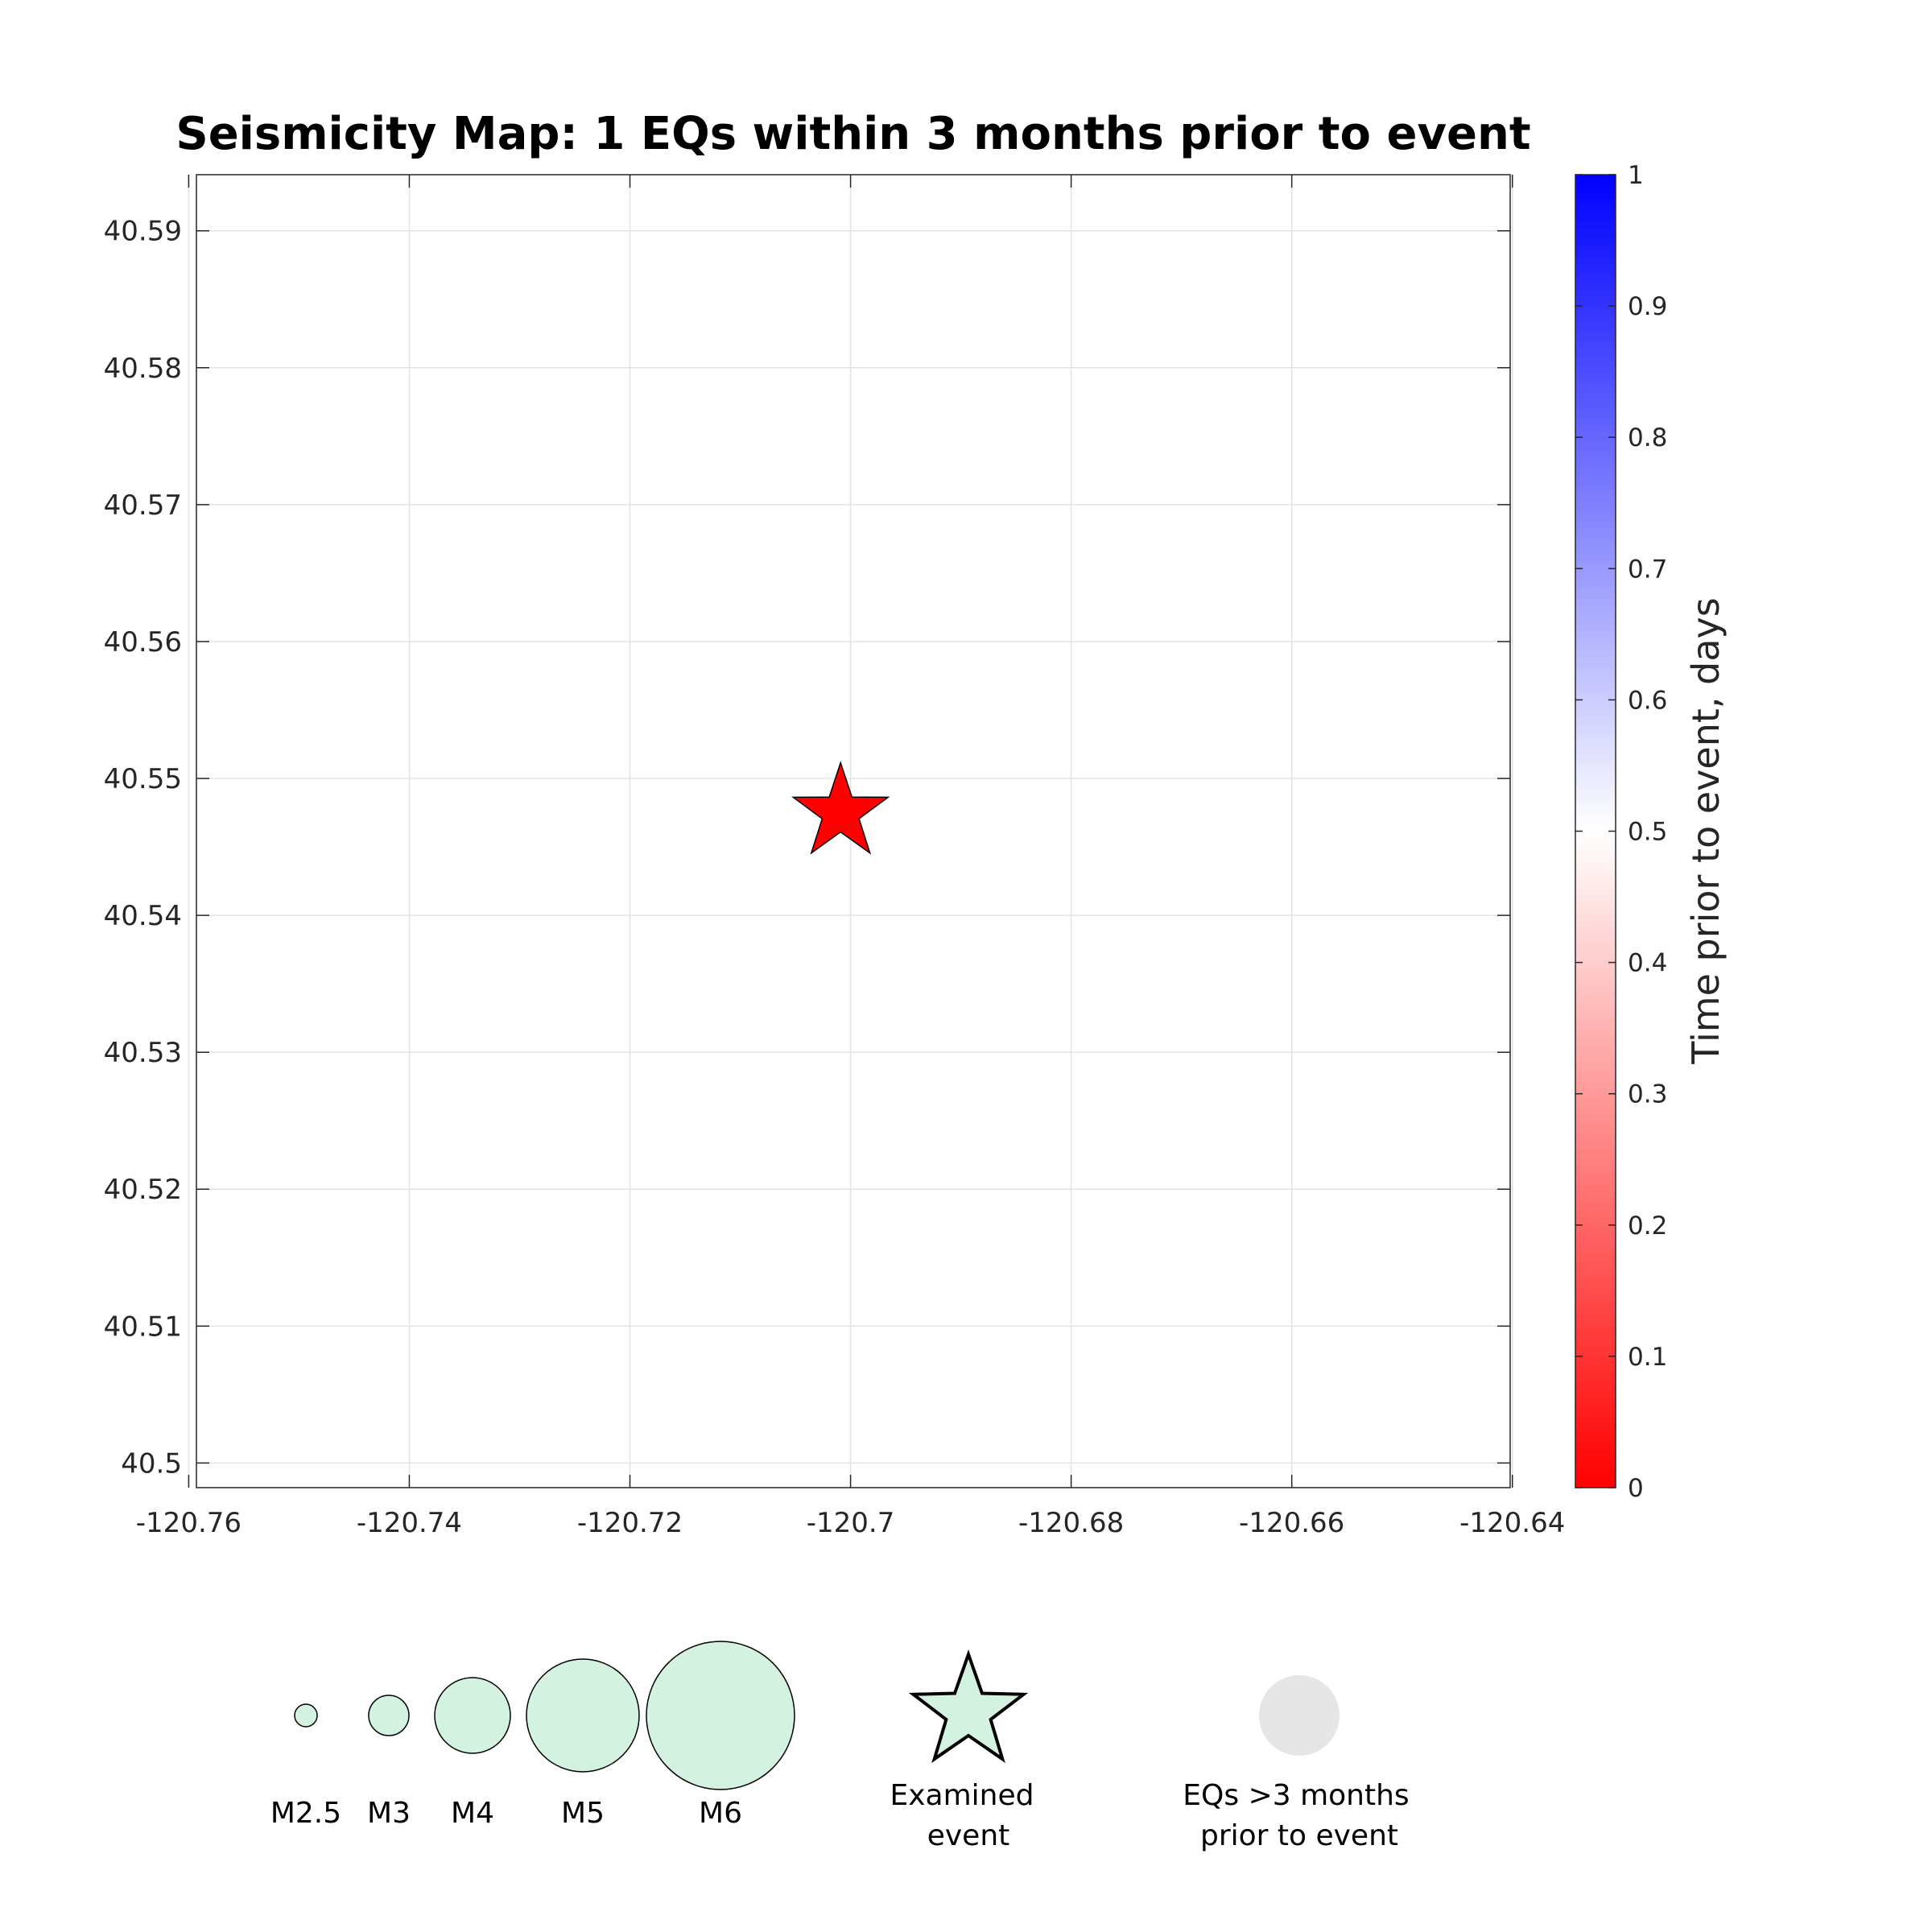  What do you see at coordinates (1706, 830) in the screenshot?
I see `colorbar-label: Time prior to event, days` at bounding box center [1706, 830].